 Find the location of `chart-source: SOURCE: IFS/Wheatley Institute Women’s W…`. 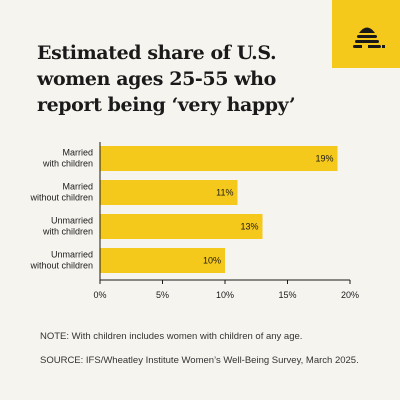

chart-source: SOURCE: IFS/Wheatley Institute Women’s W… is located at coordinates (199, 360).